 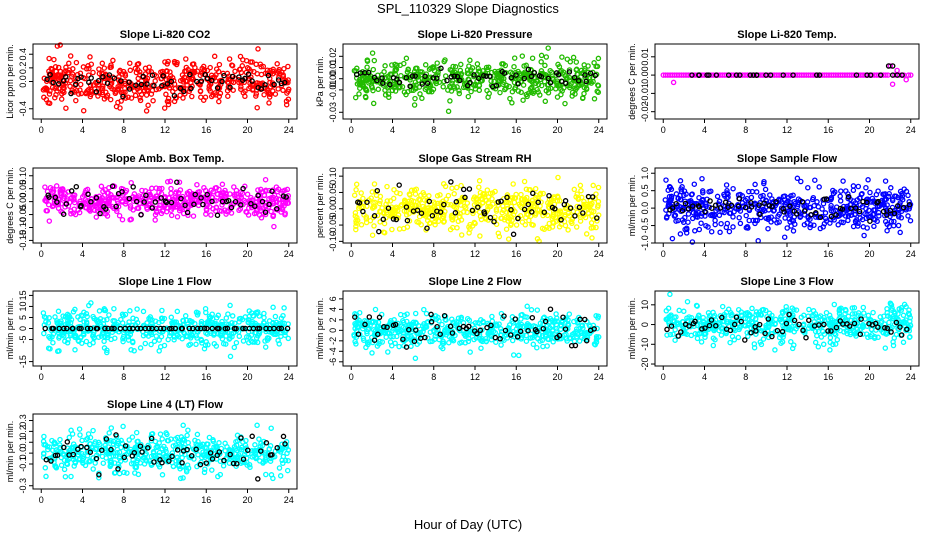 What do you see at coordinates (166, 374) in the screenshot?
I see `x-axis: 0 4 8 12 16 20 24` at bounding box center [166, 374].